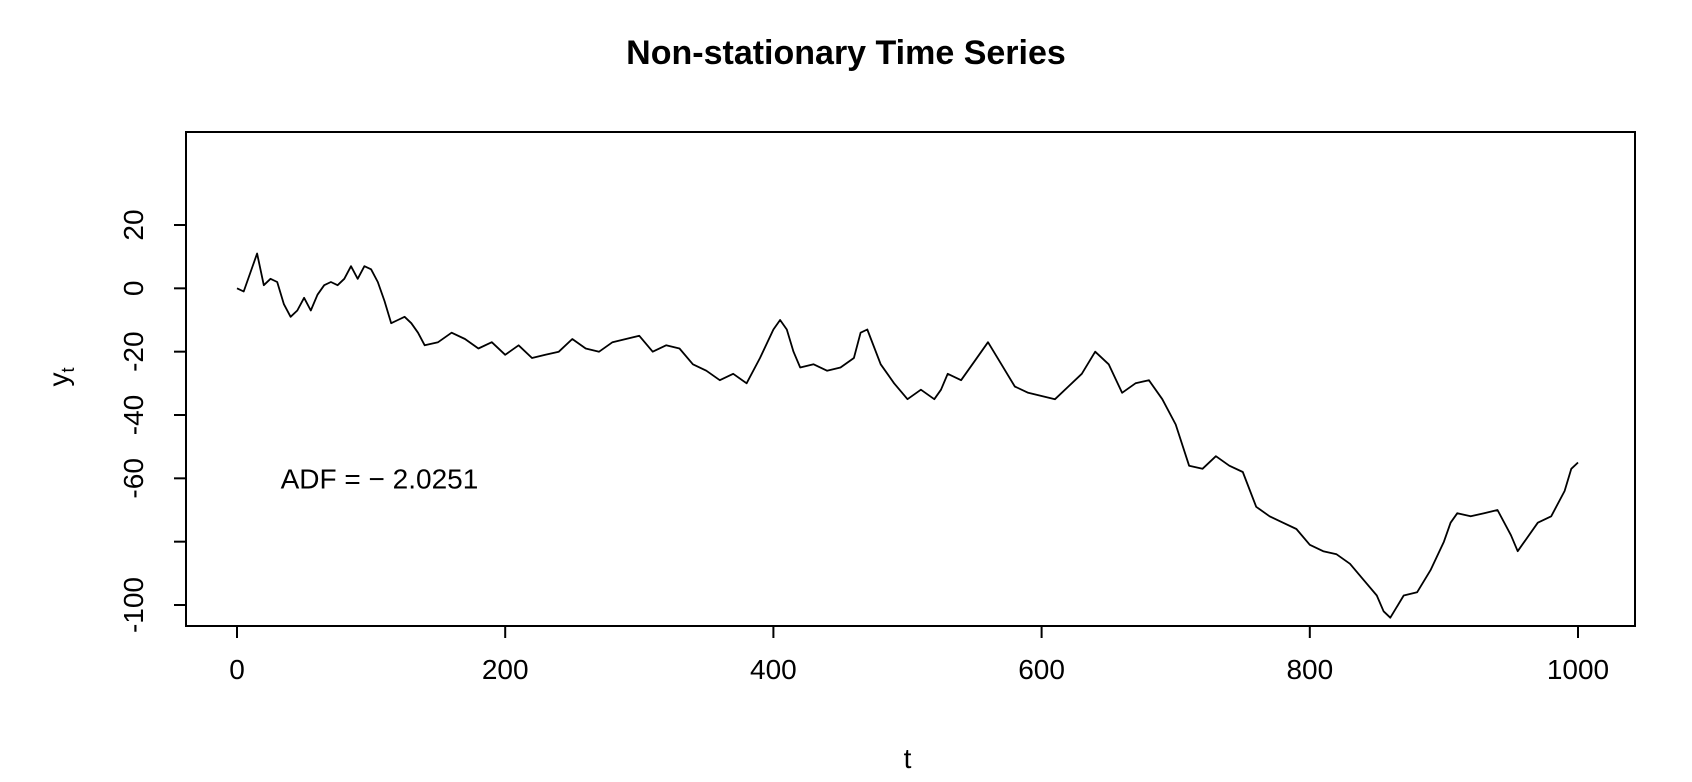  Describe the element at coordinates (505, 669) in the screenshot. I see `x-tick-label: 200` at that location.